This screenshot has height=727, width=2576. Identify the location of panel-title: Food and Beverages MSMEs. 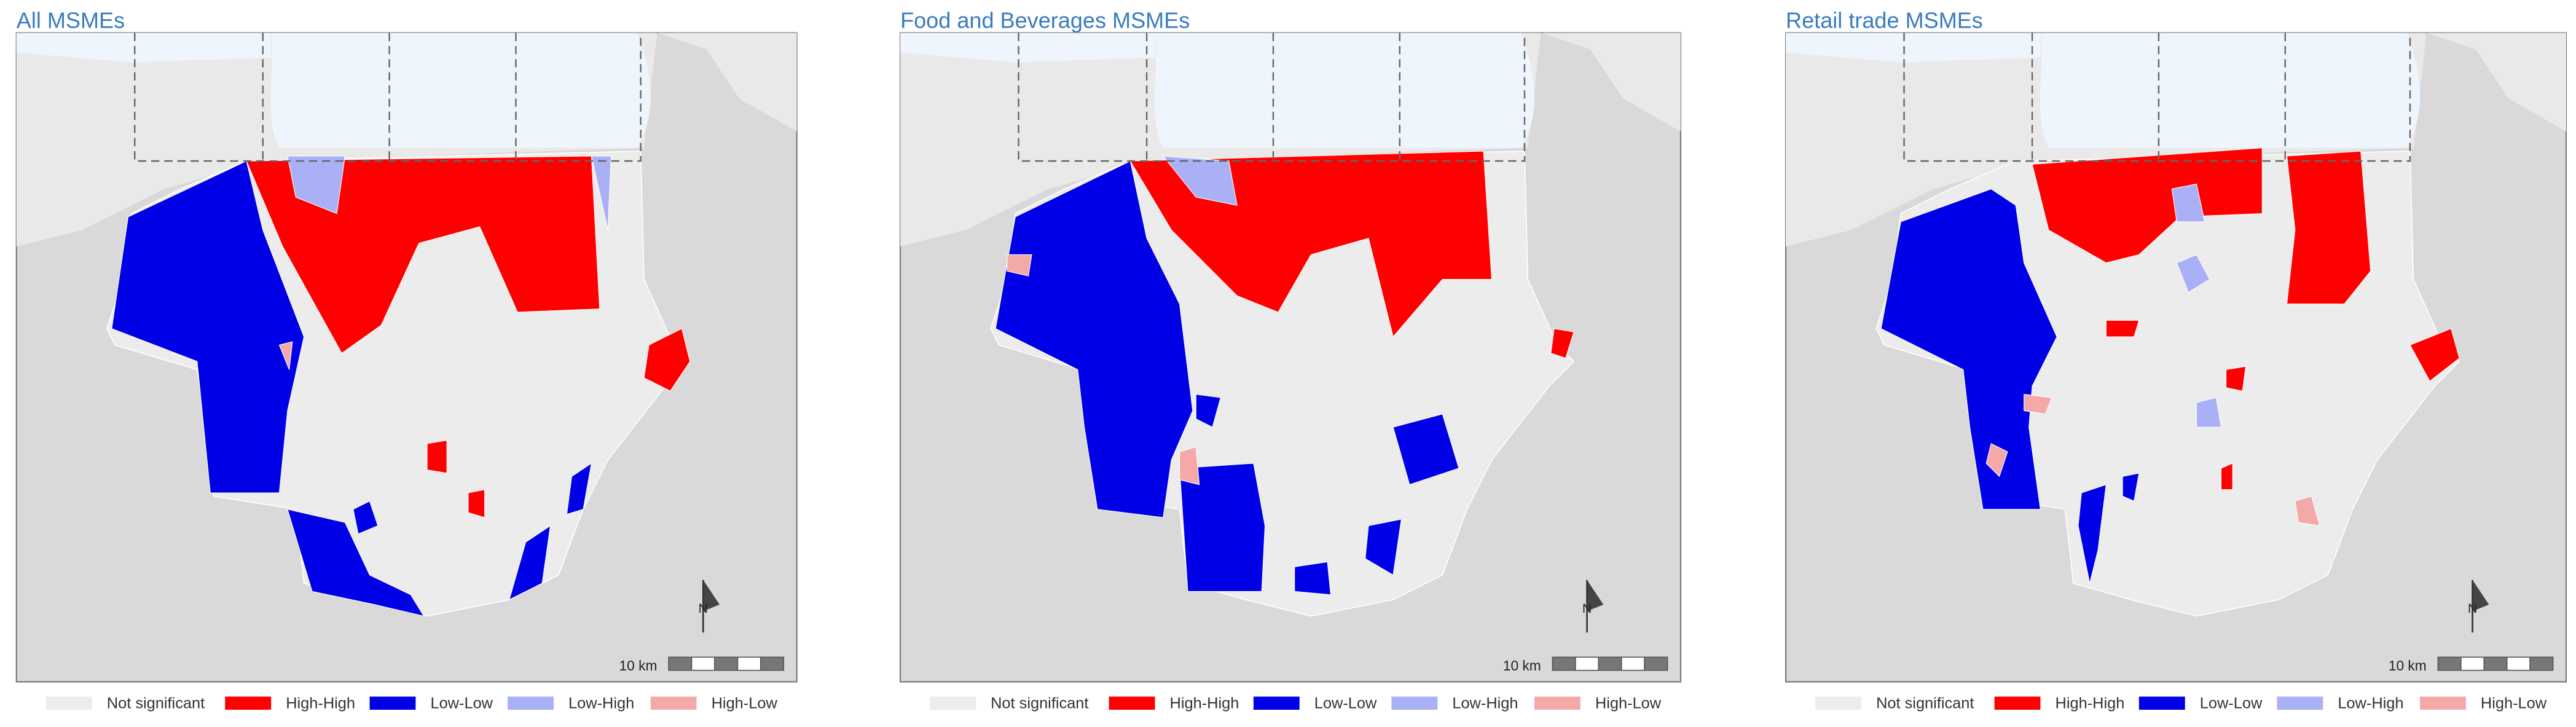
(1045, 20).